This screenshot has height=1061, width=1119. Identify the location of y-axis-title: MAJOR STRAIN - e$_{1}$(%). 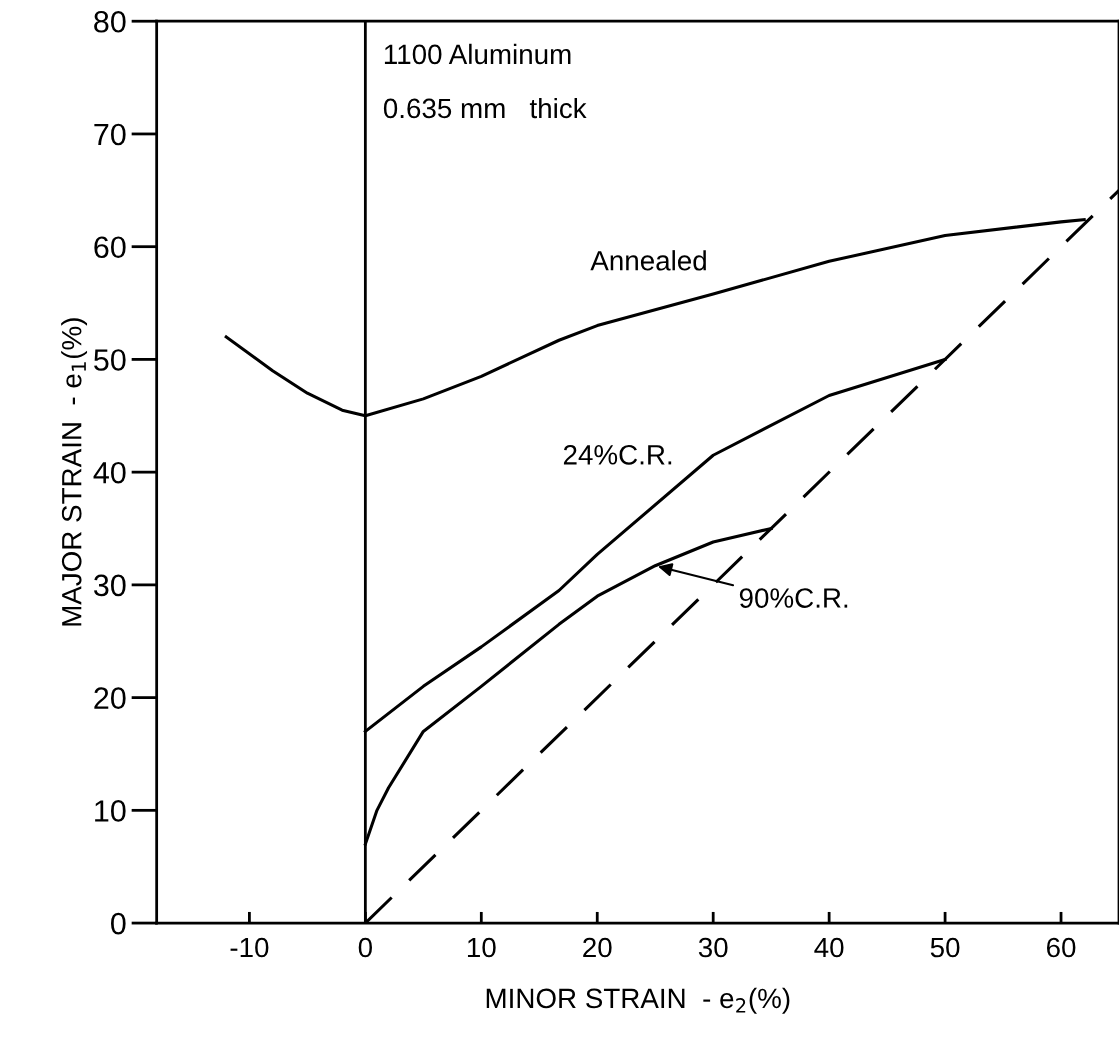
(74, 472).